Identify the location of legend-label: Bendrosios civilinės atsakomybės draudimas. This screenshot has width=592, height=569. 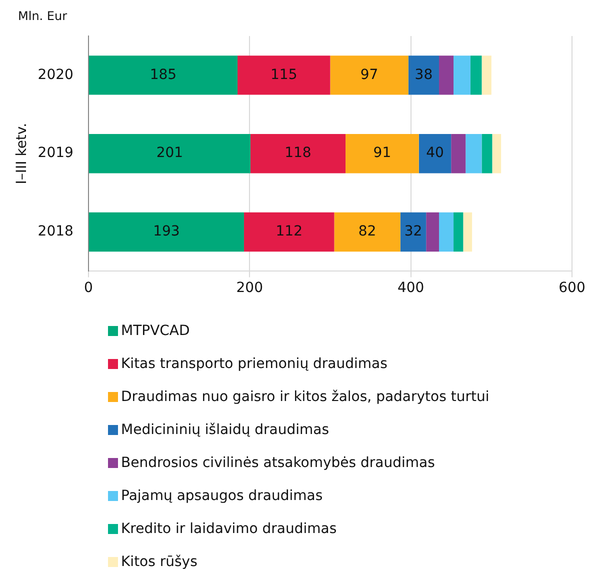
(278, 462).